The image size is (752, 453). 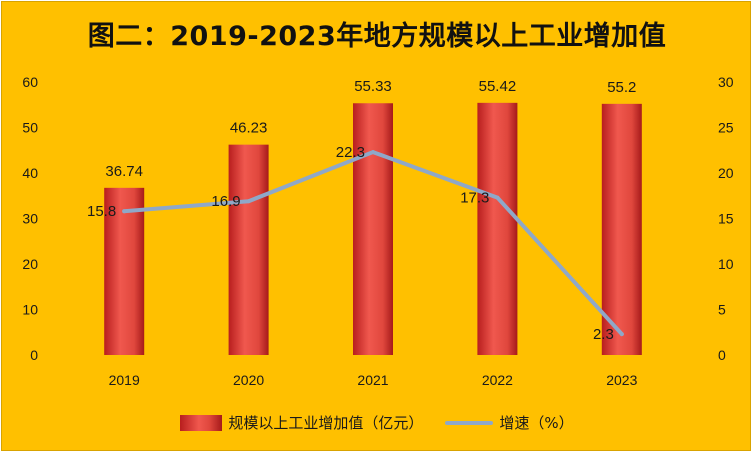 What do you see at coordinates (124, 380) in the screenshot?
I see `x-tick-label: 2019` at bounding box center [124, 380].